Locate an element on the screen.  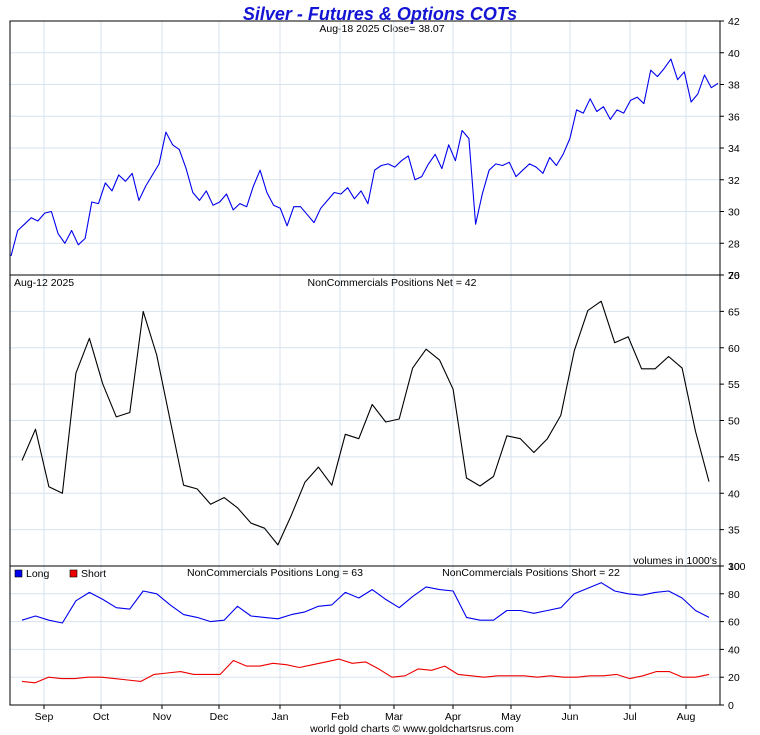
y-tick-label: 65 is located at coordinates (734, 312).